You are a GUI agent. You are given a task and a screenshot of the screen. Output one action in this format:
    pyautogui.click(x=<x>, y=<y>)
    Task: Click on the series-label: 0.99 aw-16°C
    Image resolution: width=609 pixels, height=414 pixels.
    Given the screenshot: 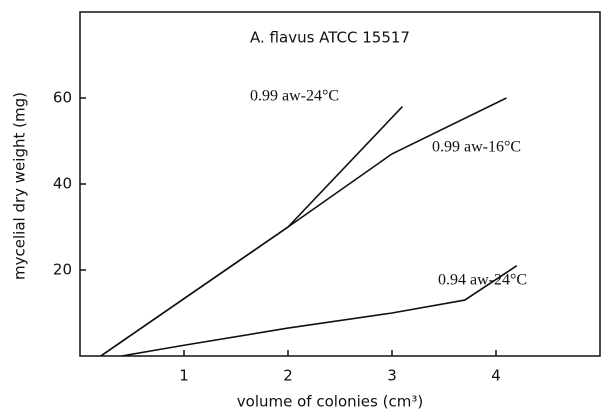 What is the action you would take?
    pyautogui.click(x=476, y=147)
    